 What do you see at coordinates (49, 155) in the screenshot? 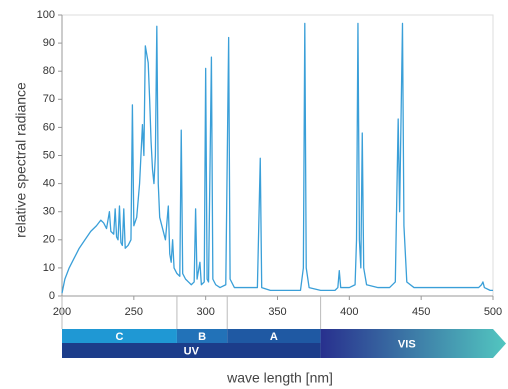
I see `y-tick-label: 50` at bounding box center [49, 155].